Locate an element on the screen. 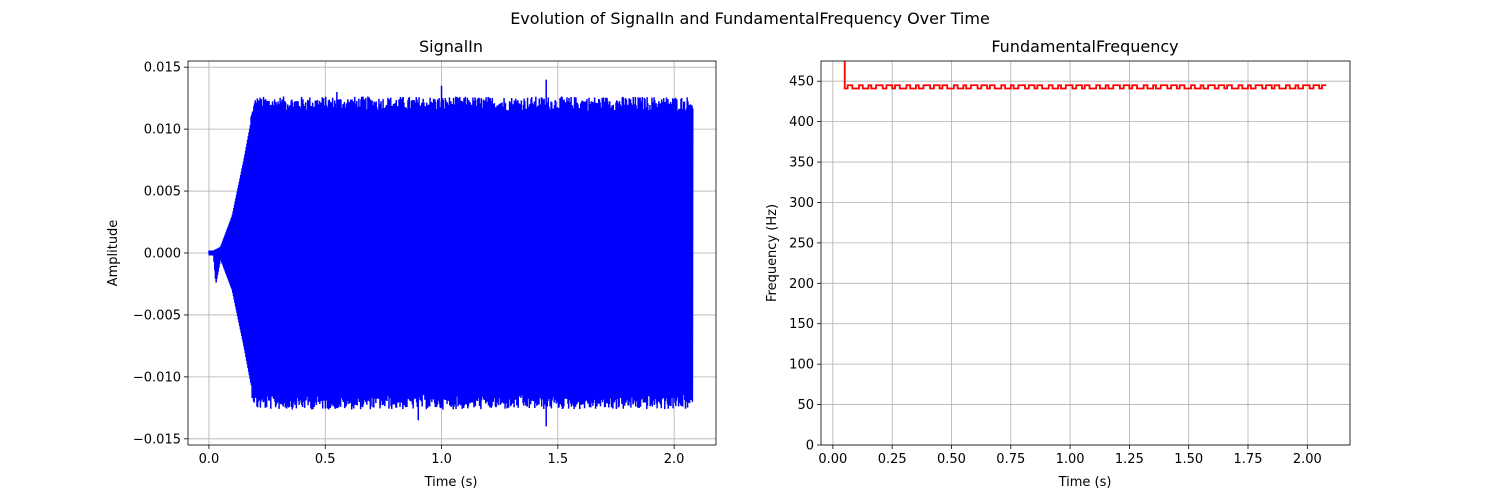 The width and height of the screenshot is (1500, 500). signalin-ytick-label: −0.010 is located at coordinates (157, 377).